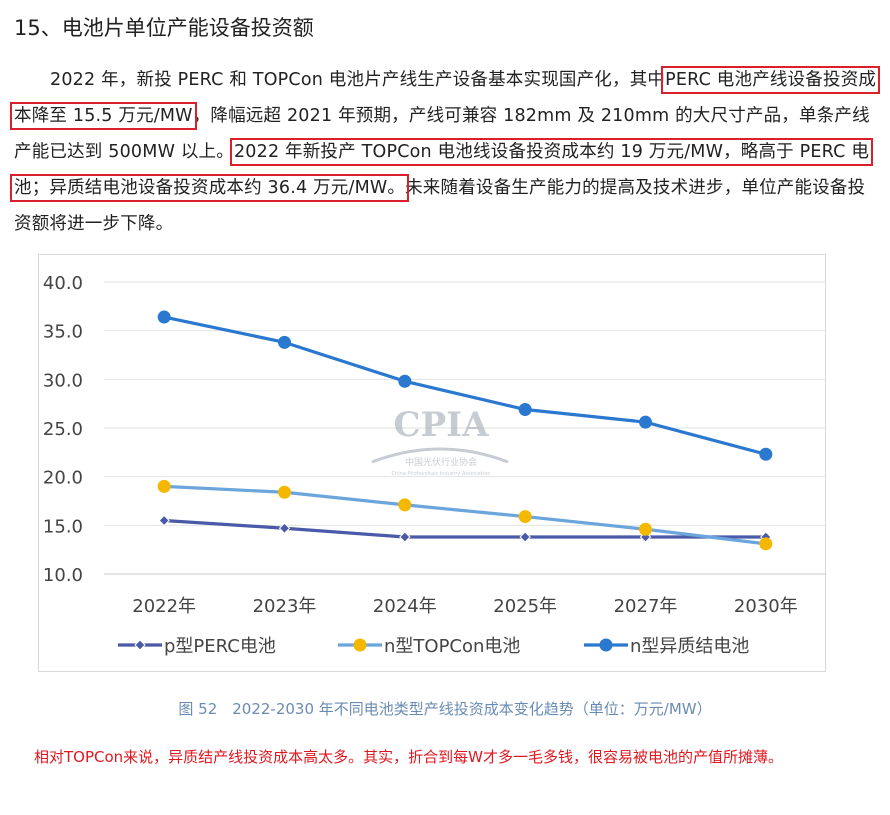 The image size is (890, 815). I want to click on legend-entry: n型TOPCon电池, so click(429, 646).